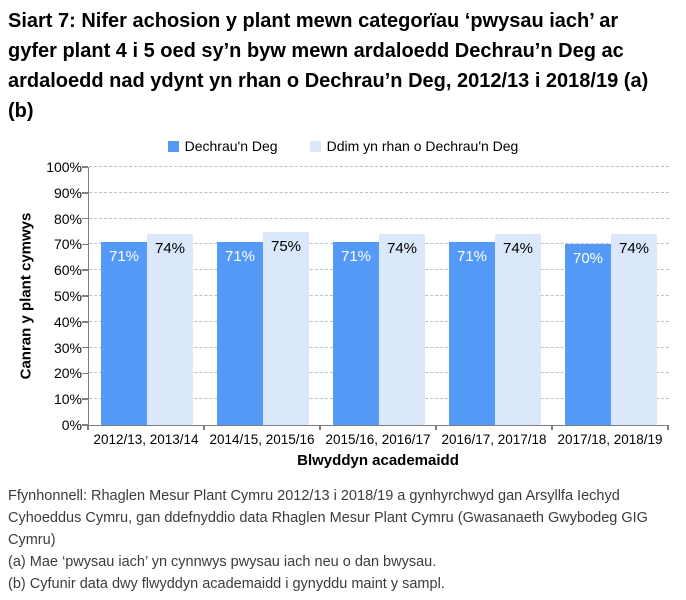 This screenshot has height=600, width=686. I want to click on y-axis-tick-label: 10%, so click(67, 399).